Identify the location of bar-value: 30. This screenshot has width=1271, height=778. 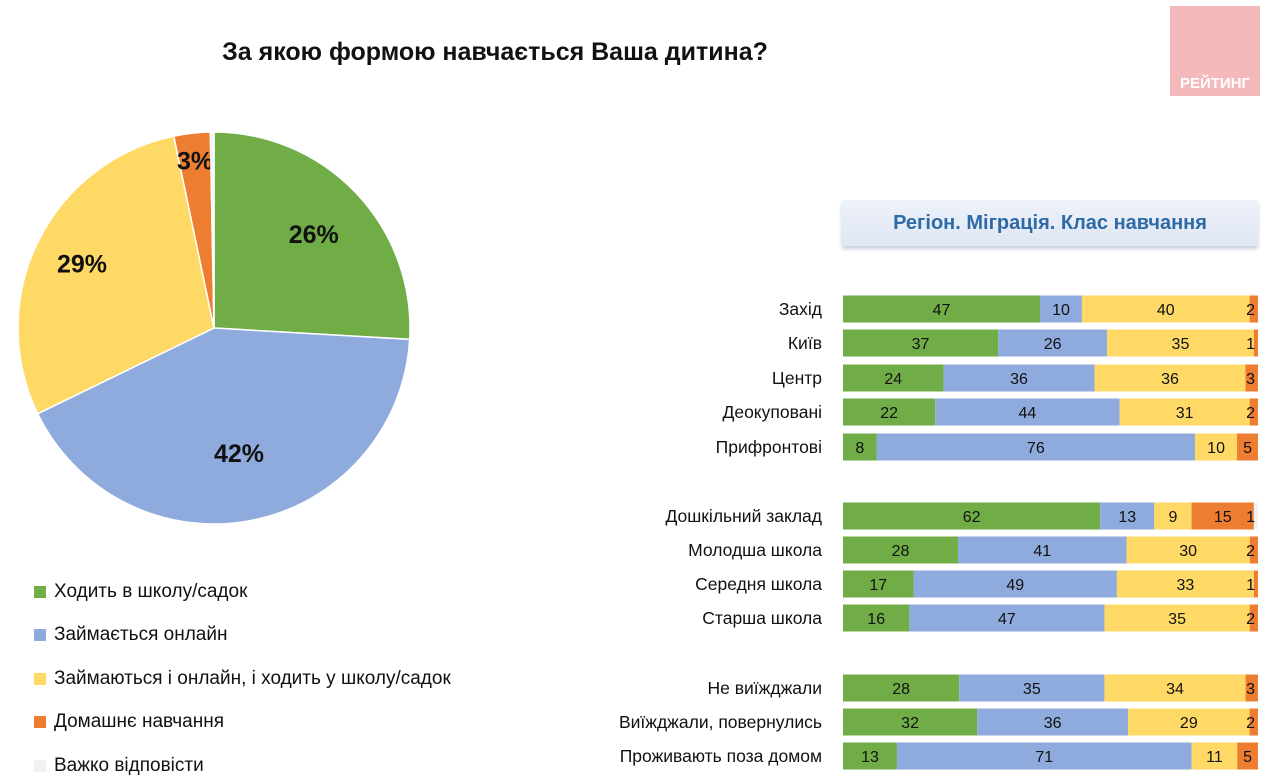
(1188, 551).